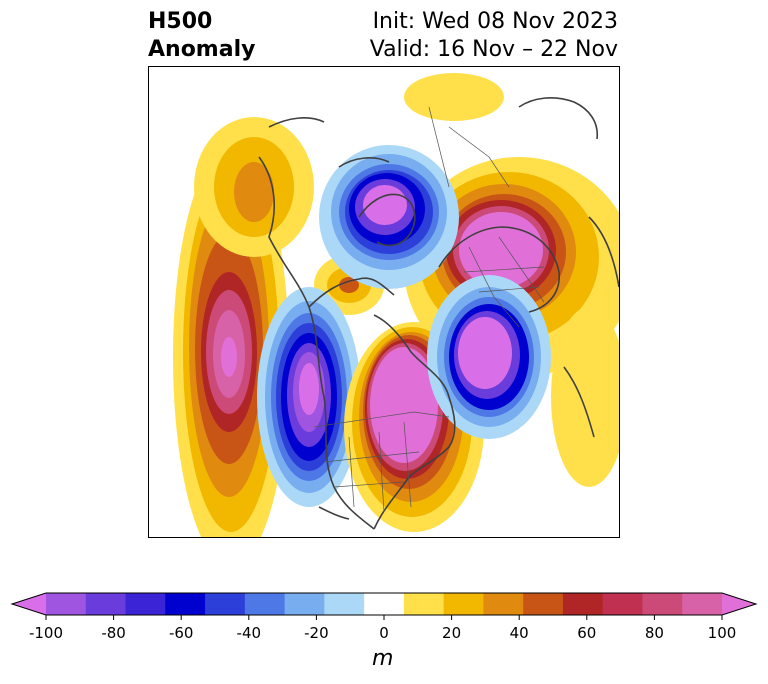 The image size is (768, 684). What do you see at coordinates (384, 633) in the screenshot?
I see `colorbar-tick-label: 0` at bounding box center [384, 633].